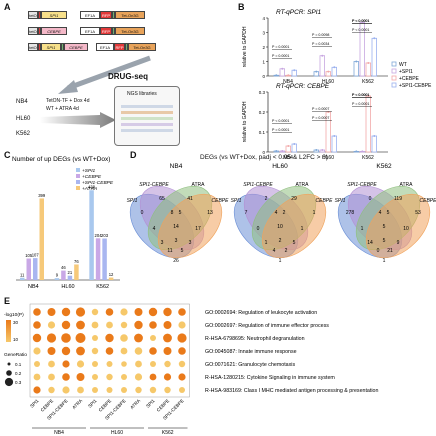  I want to click on read-bar, so click(147, 112).